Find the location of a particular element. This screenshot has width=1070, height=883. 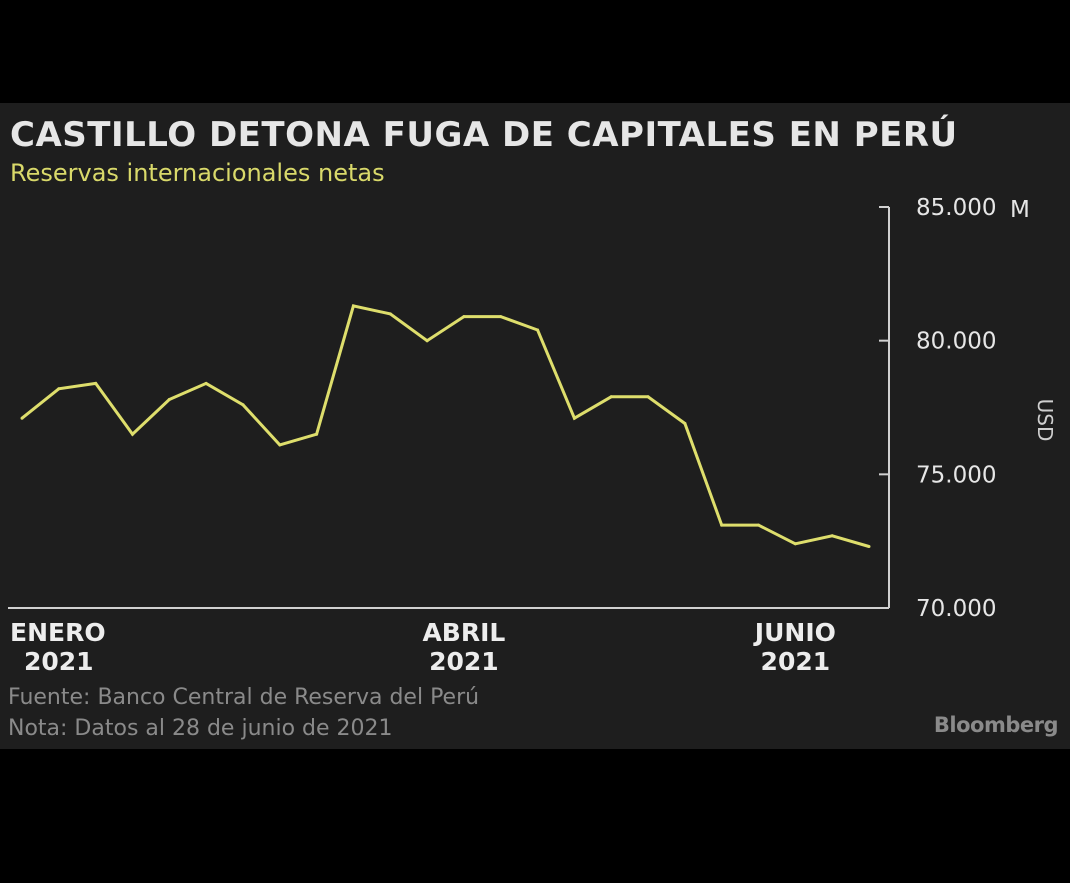

y-tick-label: 80.000 is located at coordinates (956, 342).